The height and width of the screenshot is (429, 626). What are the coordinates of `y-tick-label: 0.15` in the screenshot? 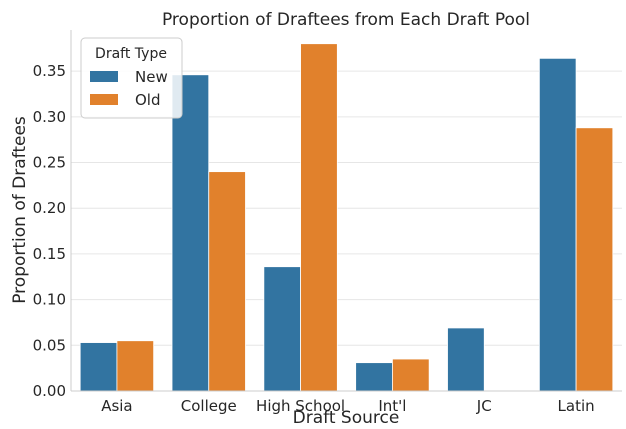 It's located at (49, 254).